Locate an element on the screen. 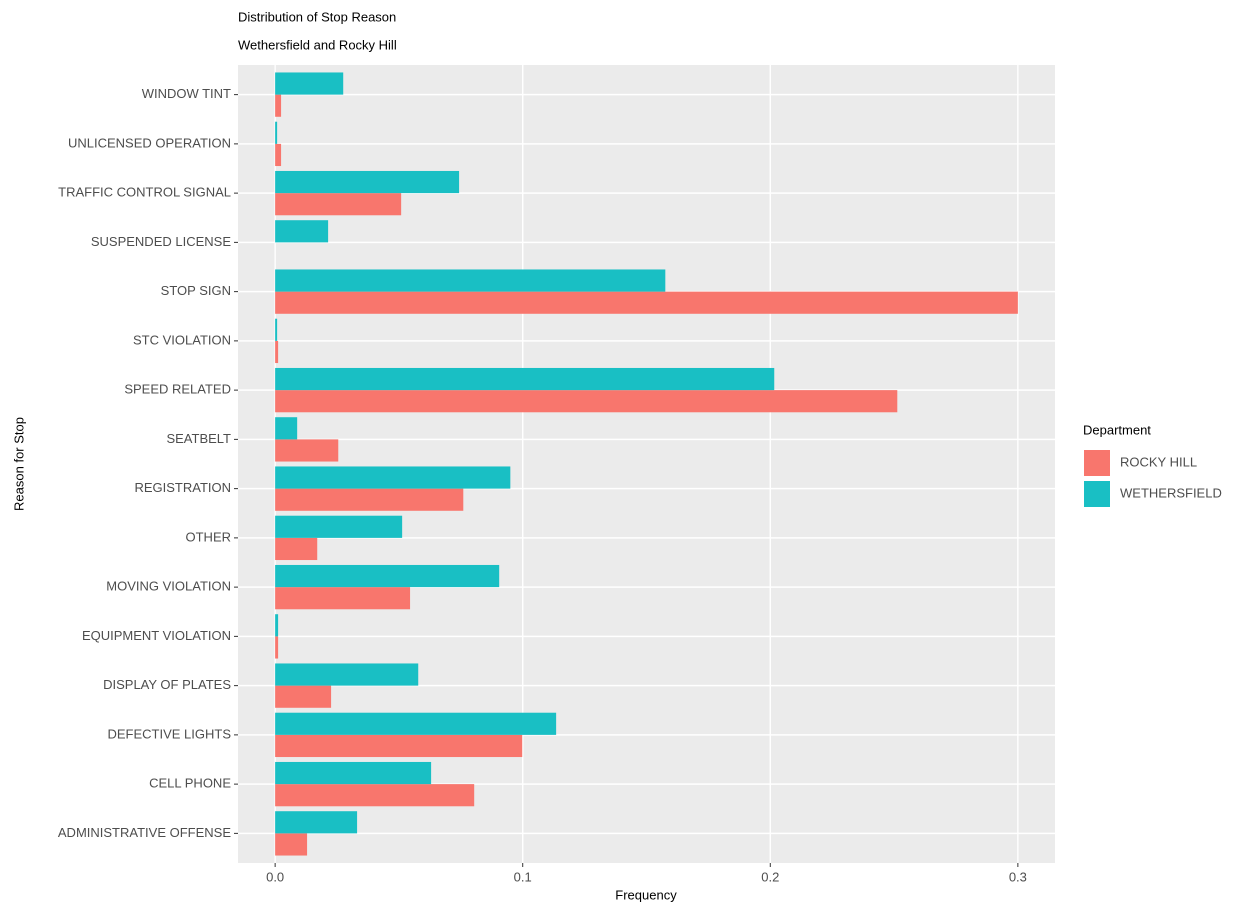 The height and width of the screenshot is (913, 1242). y-tick-label: OTHER is located at coordinates (209, 536).